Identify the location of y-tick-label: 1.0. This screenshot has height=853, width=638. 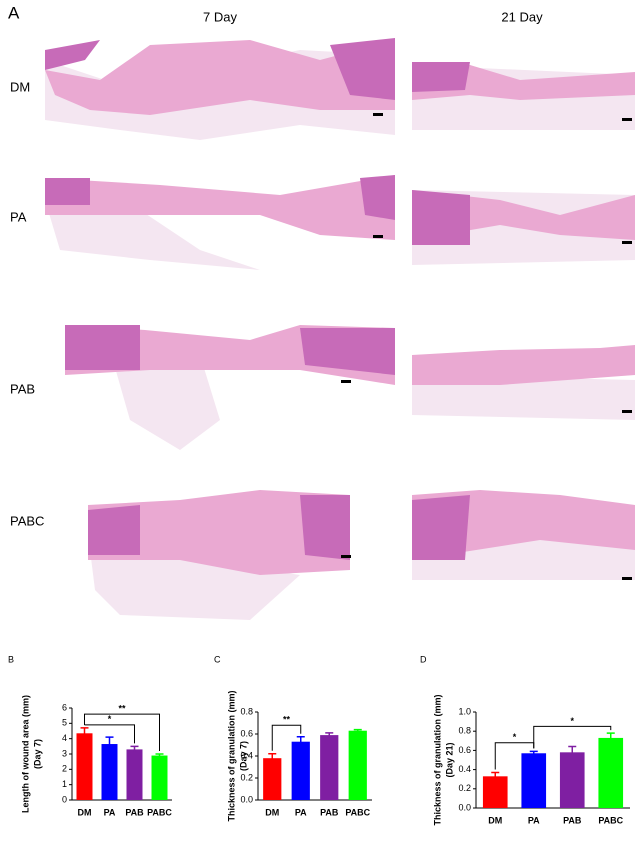
(464, 711).